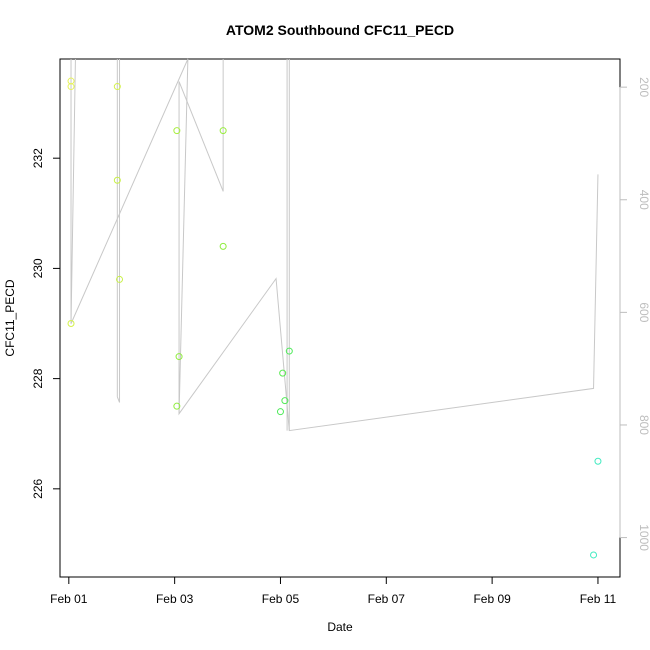 This screenshot has height=650, width=650. I want to click on x-axis: Feb 01 Feb 03 Feb 05 Feb 07 Feb 09 Feb 11, so click(333, 591).